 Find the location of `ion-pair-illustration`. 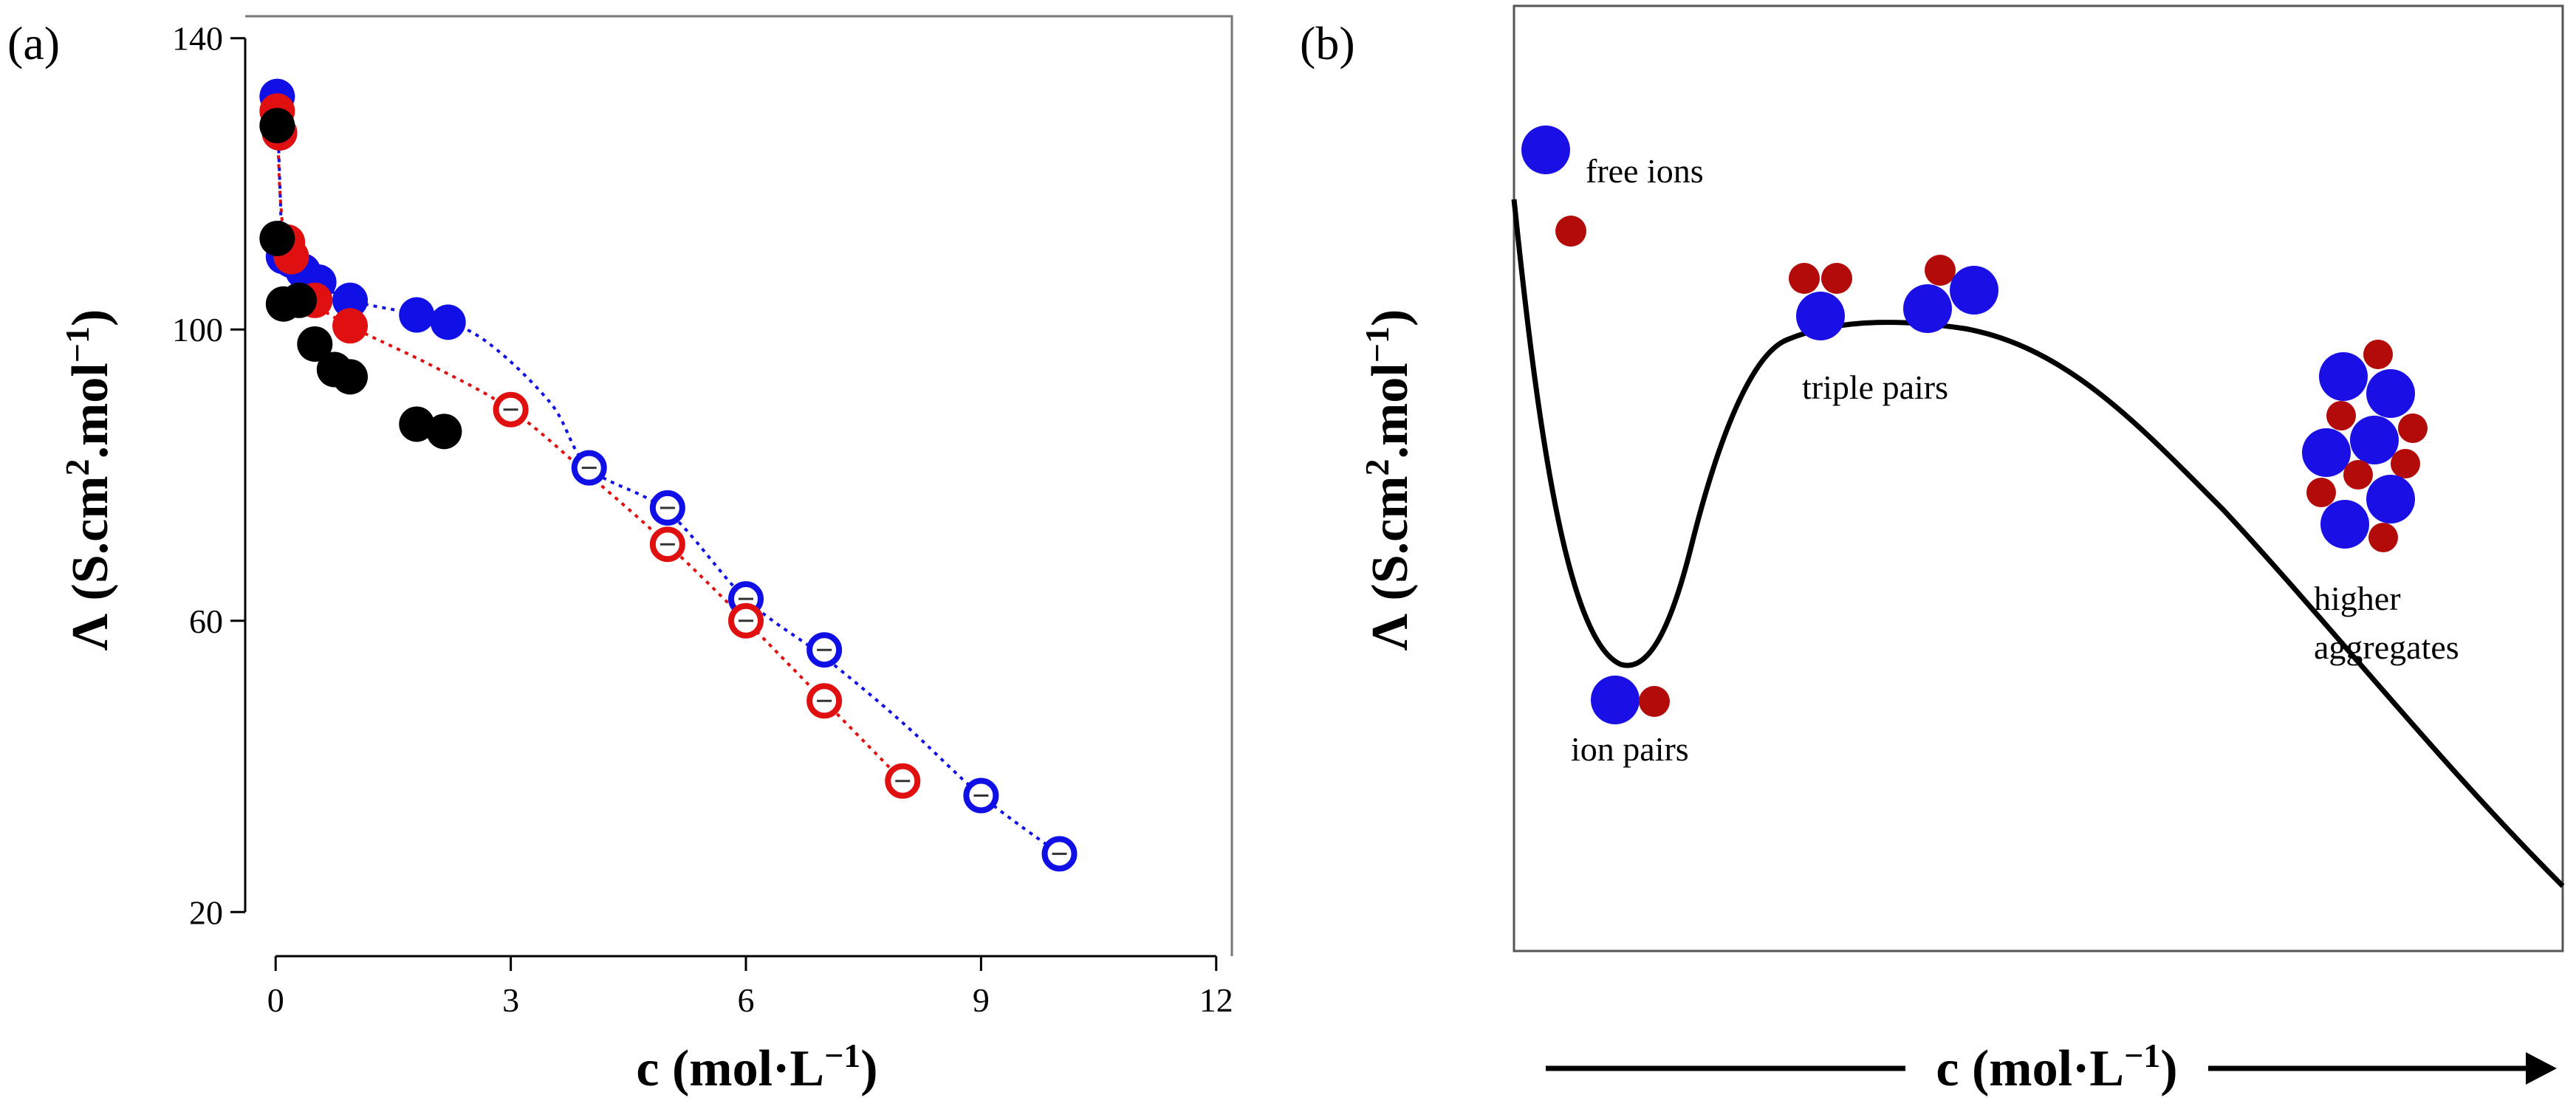

ion-pair-illustration is located at coordinates (1630, 700).